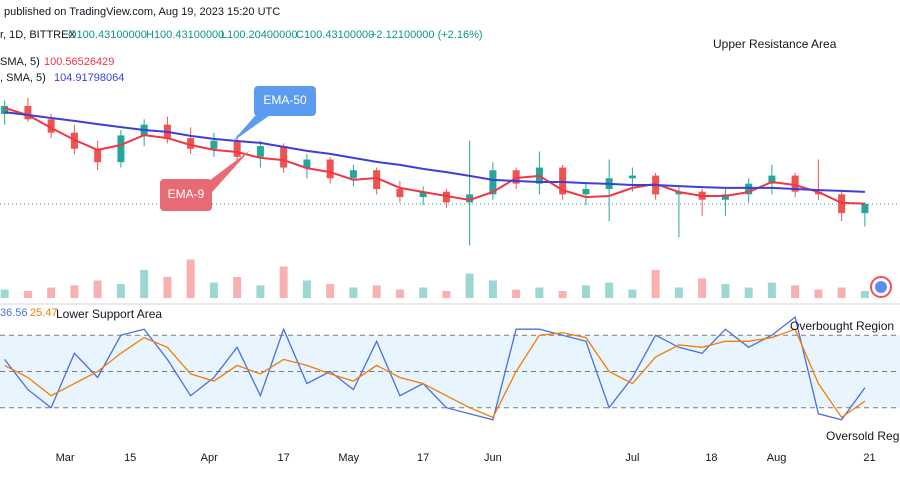  I want to click on callout-label: EMA-50, so click(285, 100).